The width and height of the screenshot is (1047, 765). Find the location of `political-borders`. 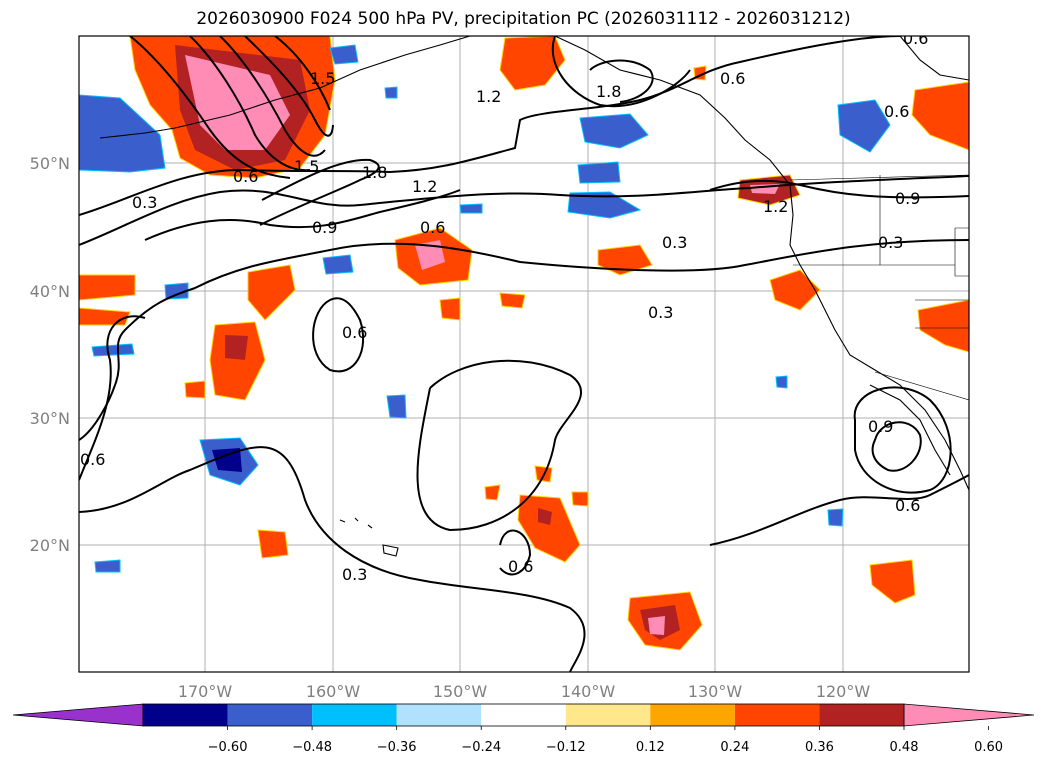

political-borders is located at coordinates (879, 287).